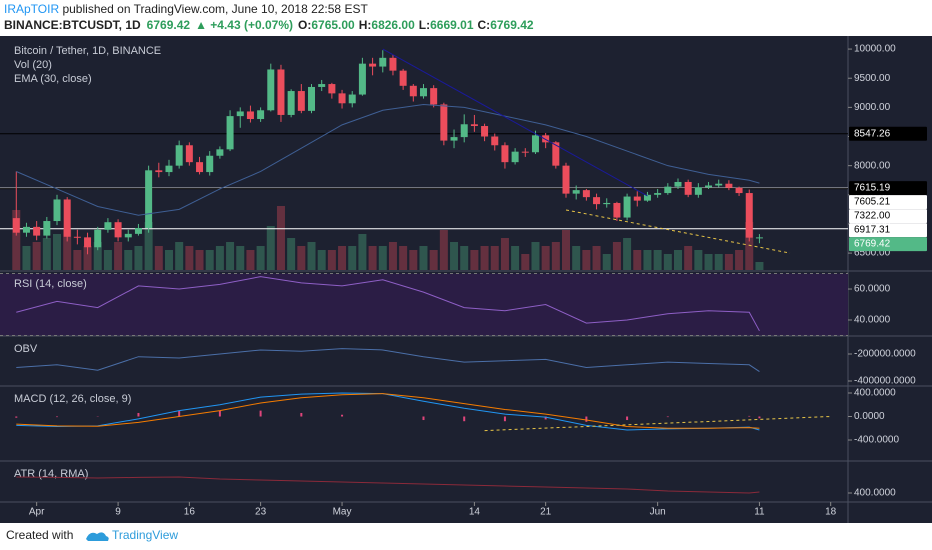 The height and width of the screenshot is (550, 932). What do you see at coordinates (759, 512) in the screenshot?
I see `x-tick-label: 11` at bounding box center [759, 512].